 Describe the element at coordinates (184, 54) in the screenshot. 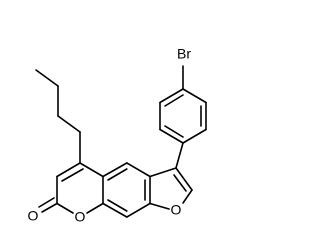

I see `atom-label: Br` at that location.